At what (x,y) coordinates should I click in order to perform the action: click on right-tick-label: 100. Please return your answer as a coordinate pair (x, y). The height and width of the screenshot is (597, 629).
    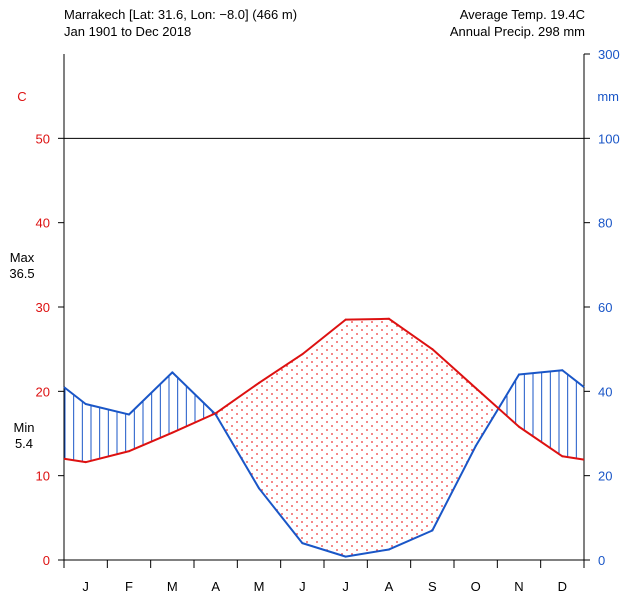
    Looking at the image, I should click on (609, 138).